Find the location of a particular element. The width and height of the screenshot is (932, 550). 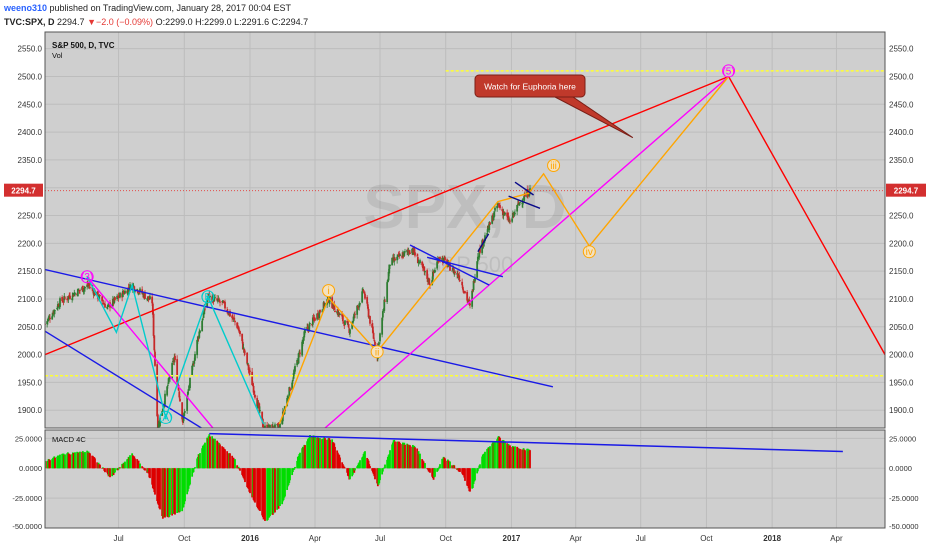

wave-label: (B) is located at coordinates (207, 297).